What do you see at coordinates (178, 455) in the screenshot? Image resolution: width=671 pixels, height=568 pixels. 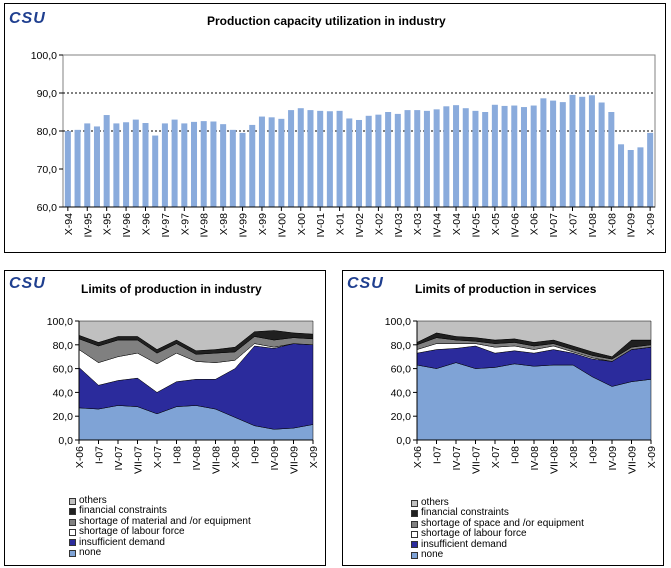 I see `x-tick-label: I-08` at bounding box center [178, 455].